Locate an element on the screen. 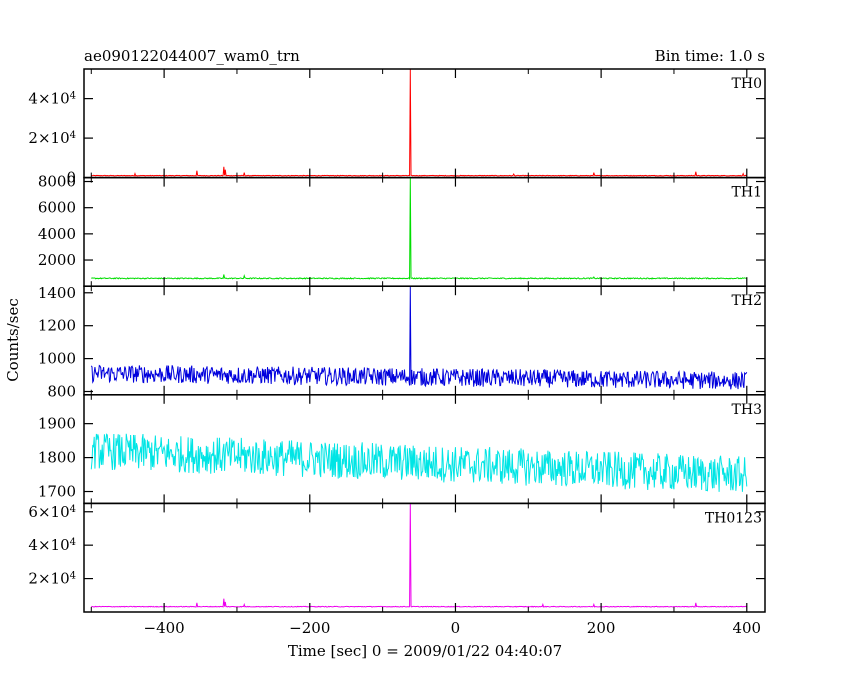  panel-th2: 800 1000 1200 1400 TH2 is located at coordinates (402, 342).